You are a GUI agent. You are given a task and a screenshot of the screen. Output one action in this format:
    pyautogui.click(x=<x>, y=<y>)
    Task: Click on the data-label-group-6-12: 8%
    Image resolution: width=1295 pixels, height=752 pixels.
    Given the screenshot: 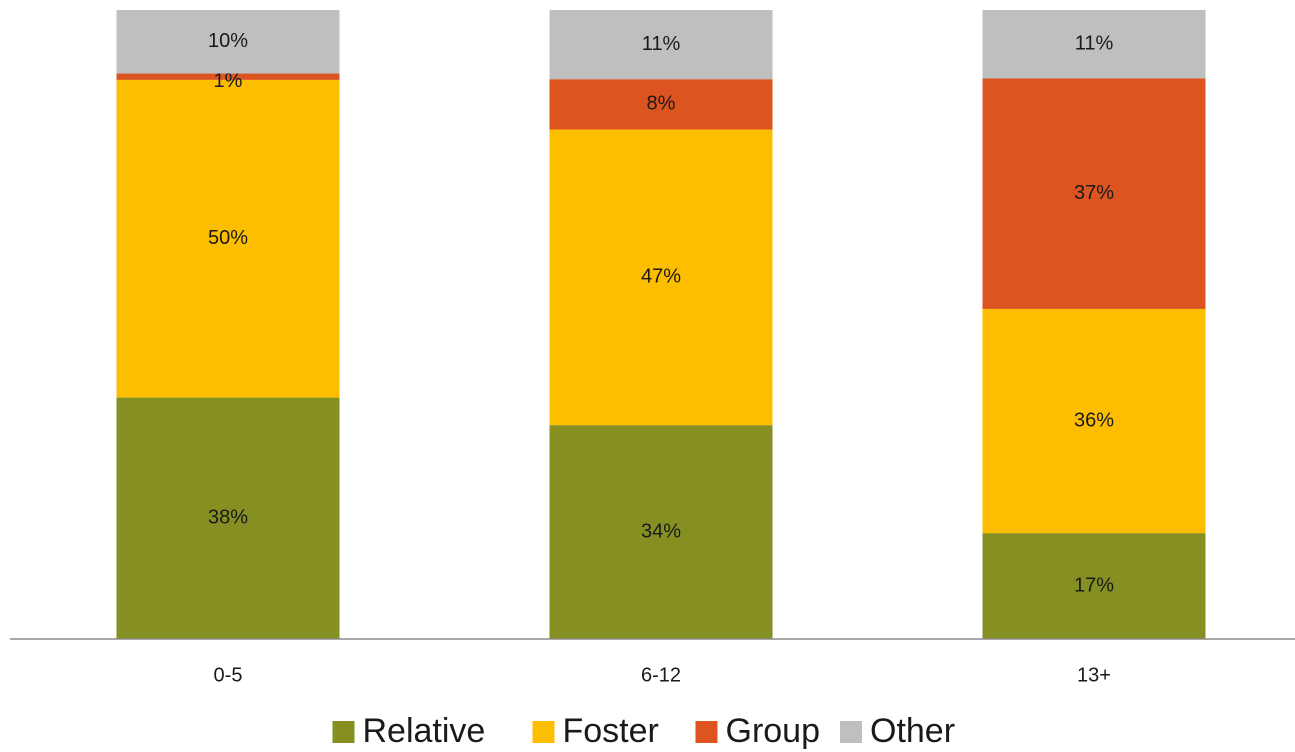 What is the action you would take?
    pyautogui.click(x=661, y=104)
    